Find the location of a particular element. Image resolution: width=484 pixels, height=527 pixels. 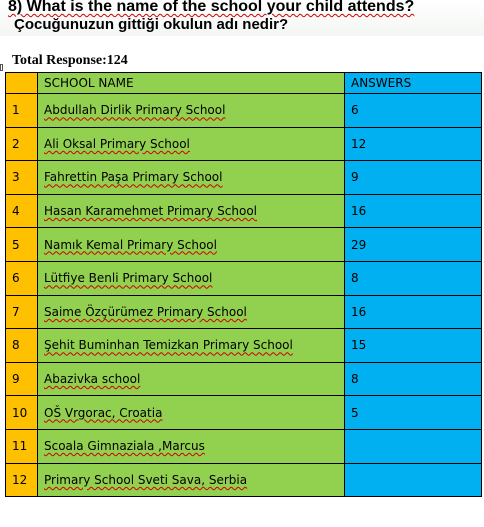

row-school-name: Abdullah Dirlik Primary School is located at coordinates (191, 110).